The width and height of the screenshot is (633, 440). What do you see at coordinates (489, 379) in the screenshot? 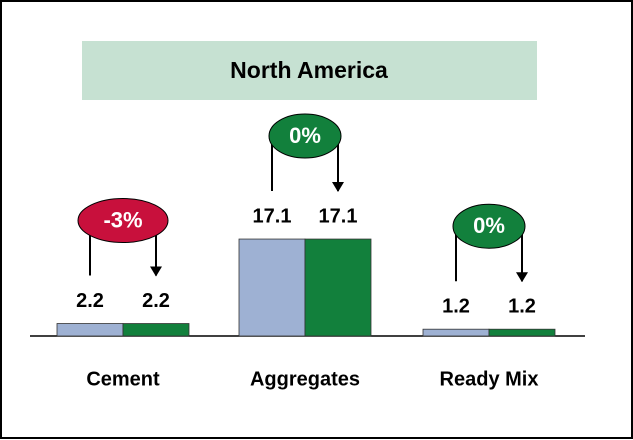
I see `category-label: Ready Mix` at bounding box center [489, 379].